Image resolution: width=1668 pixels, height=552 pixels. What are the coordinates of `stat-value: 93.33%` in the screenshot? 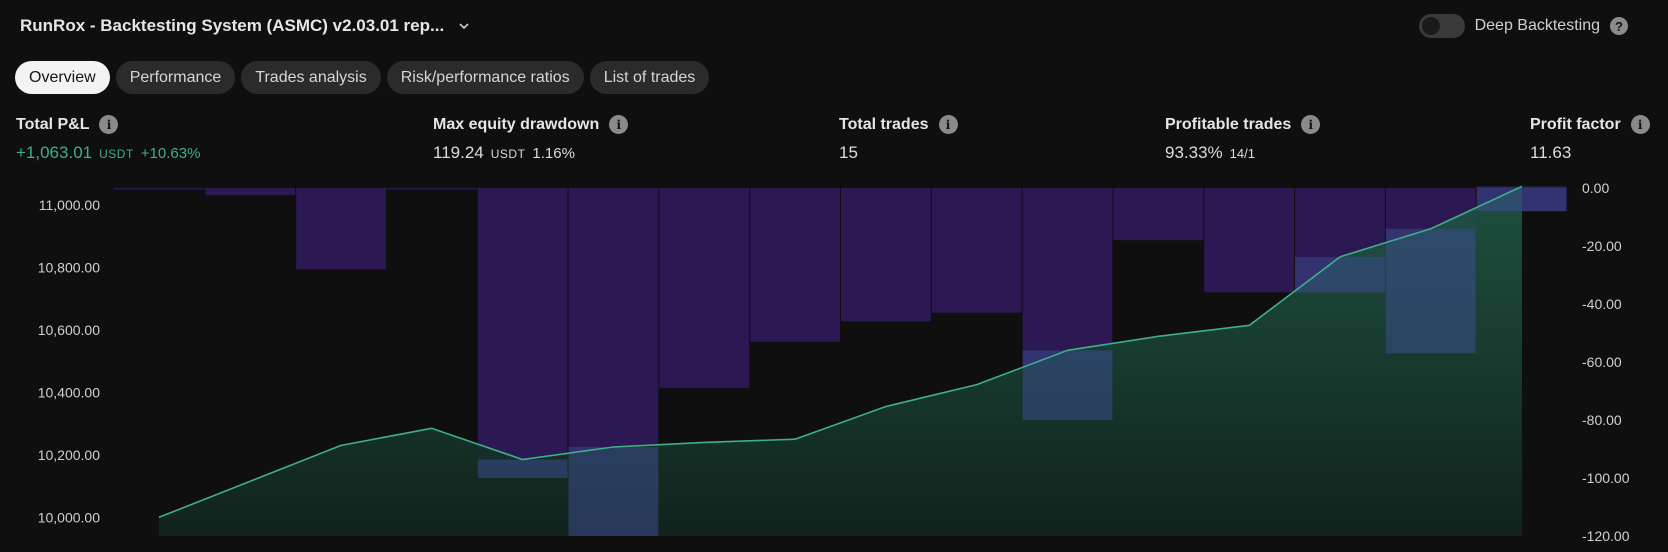 It's located at (1194, 152).